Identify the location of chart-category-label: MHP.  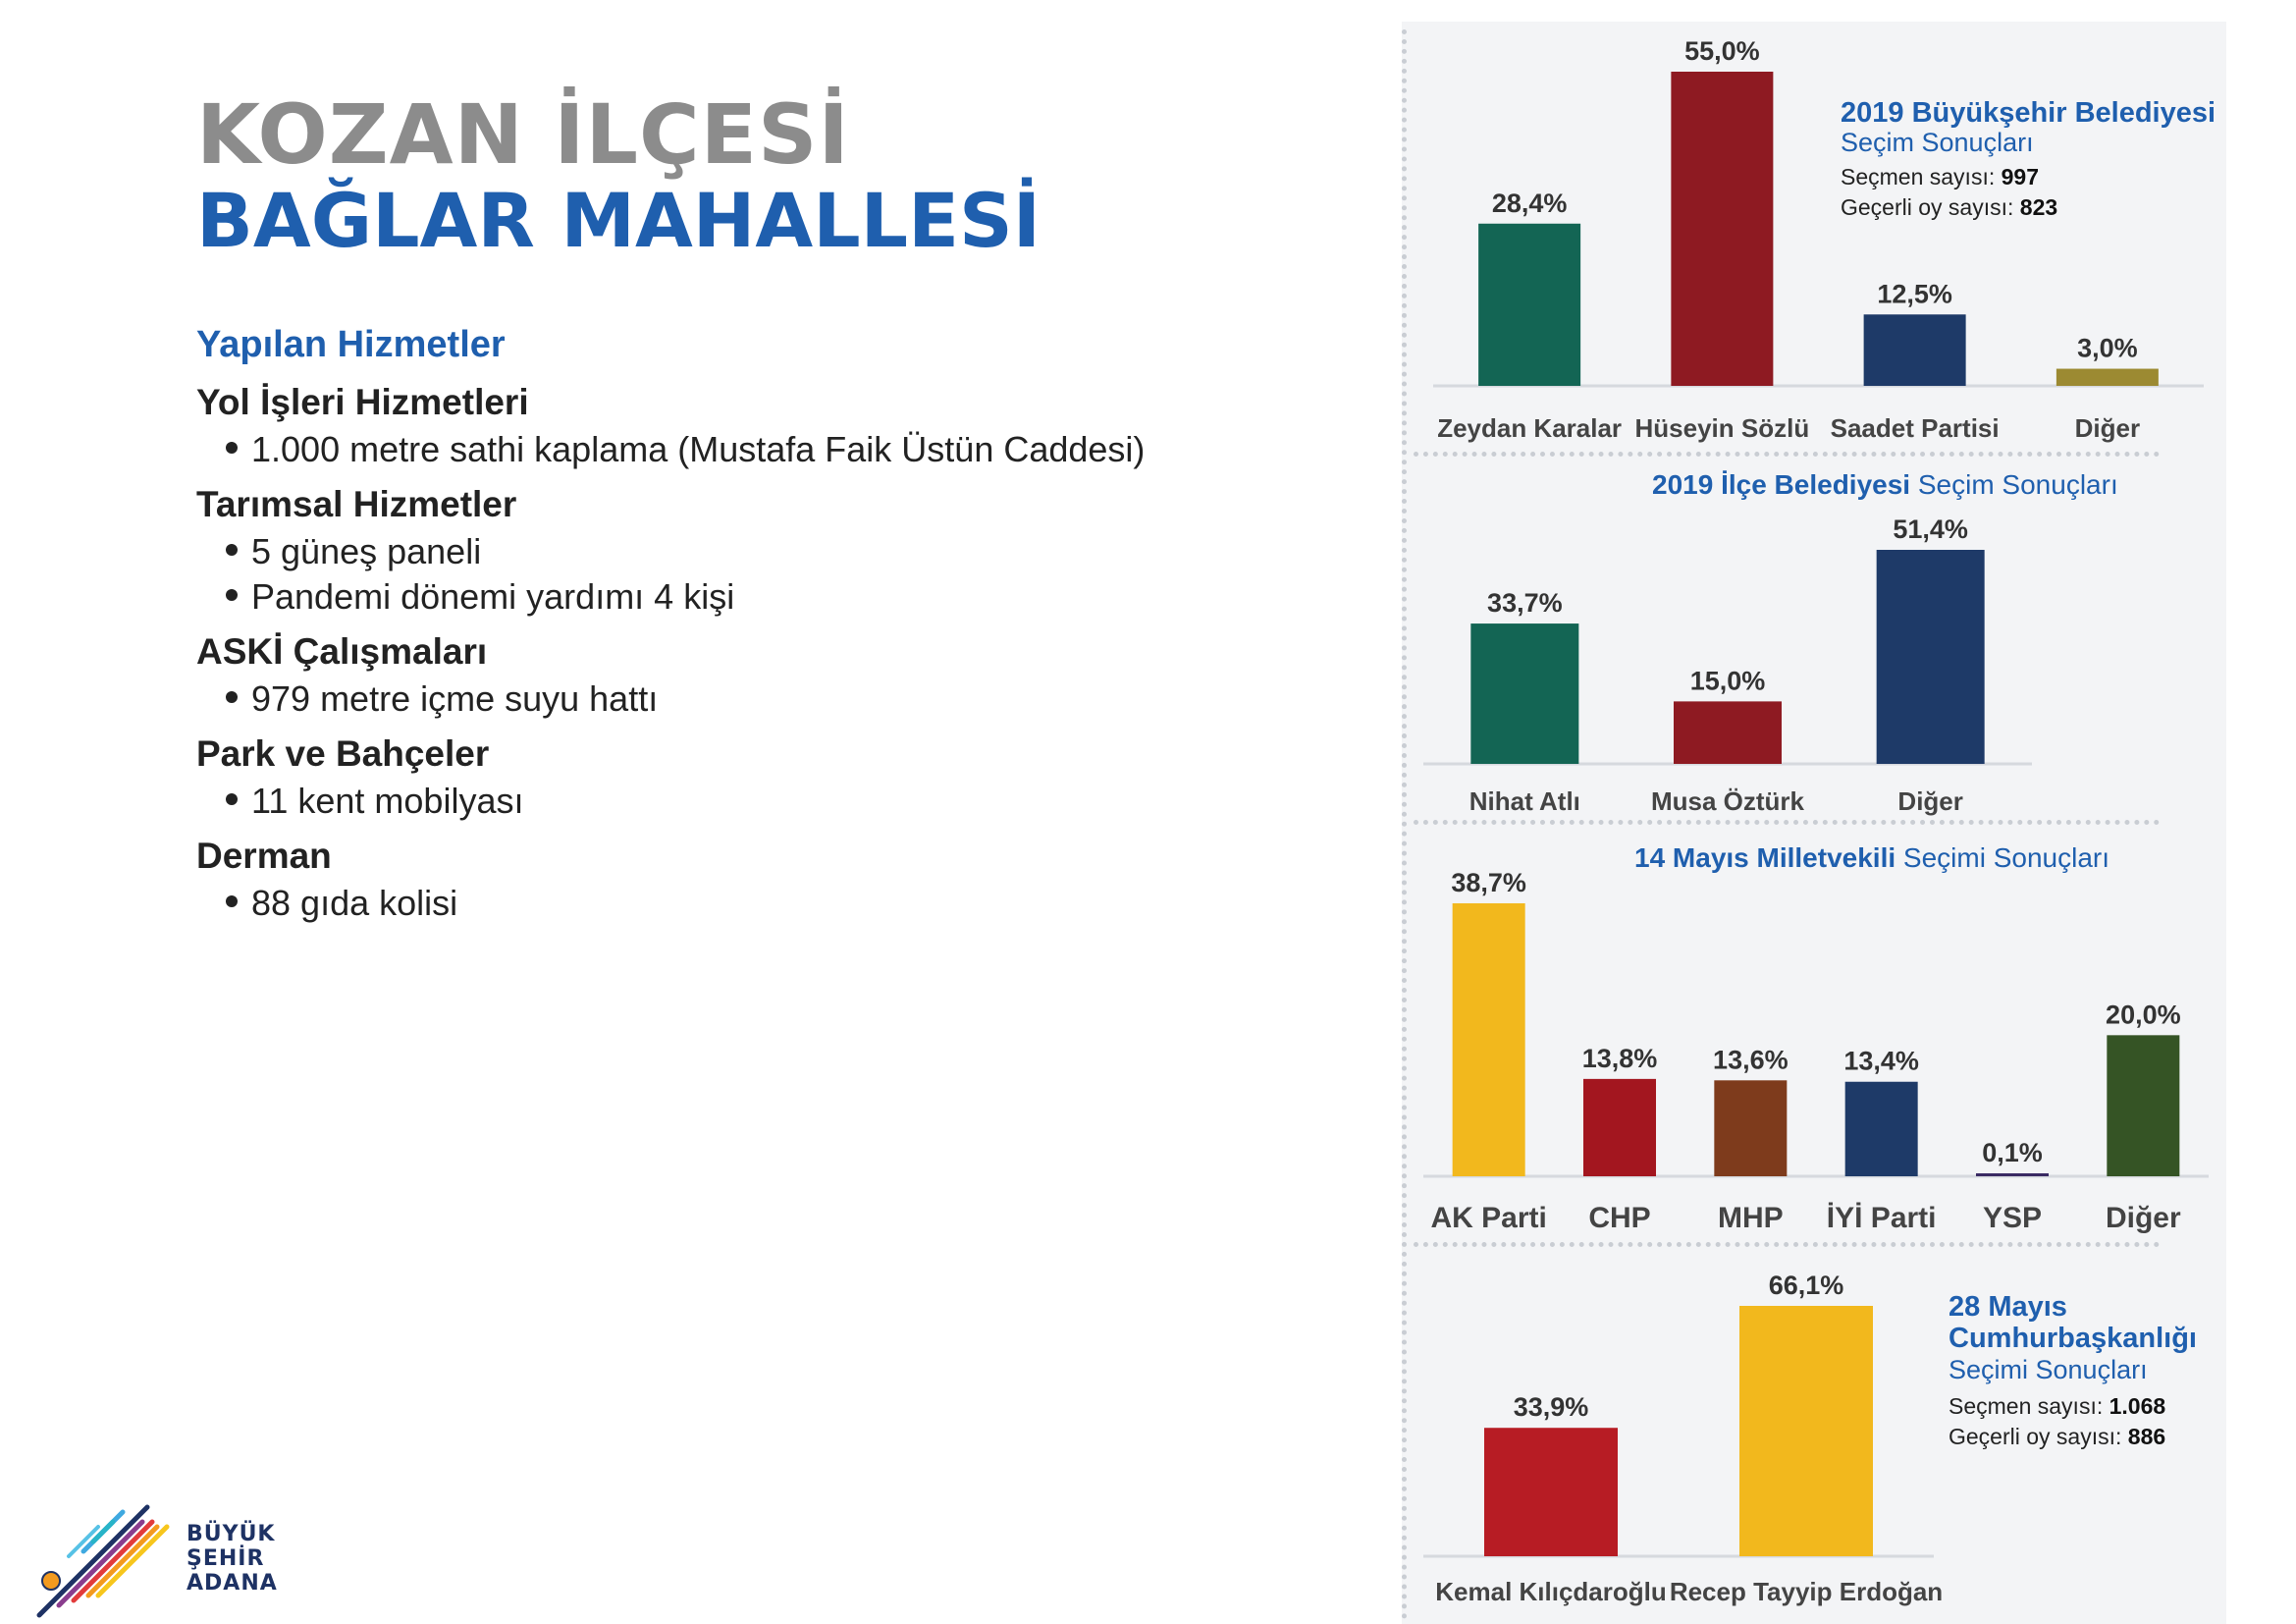
(1751, 1218).